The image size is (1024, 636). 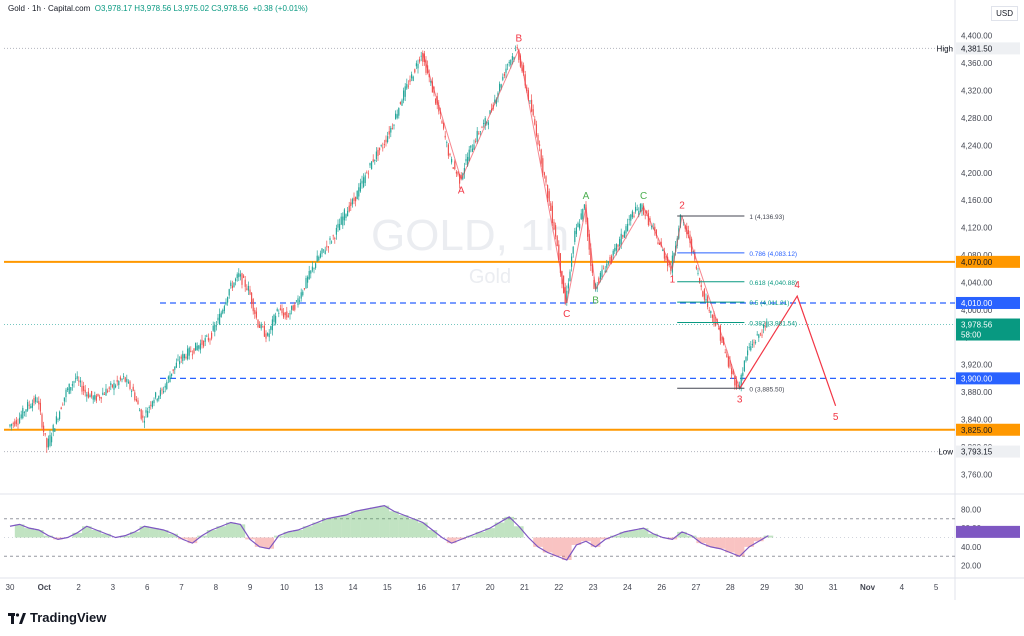 I want to click on currency-label: USD, so click(x=1004, y=13).